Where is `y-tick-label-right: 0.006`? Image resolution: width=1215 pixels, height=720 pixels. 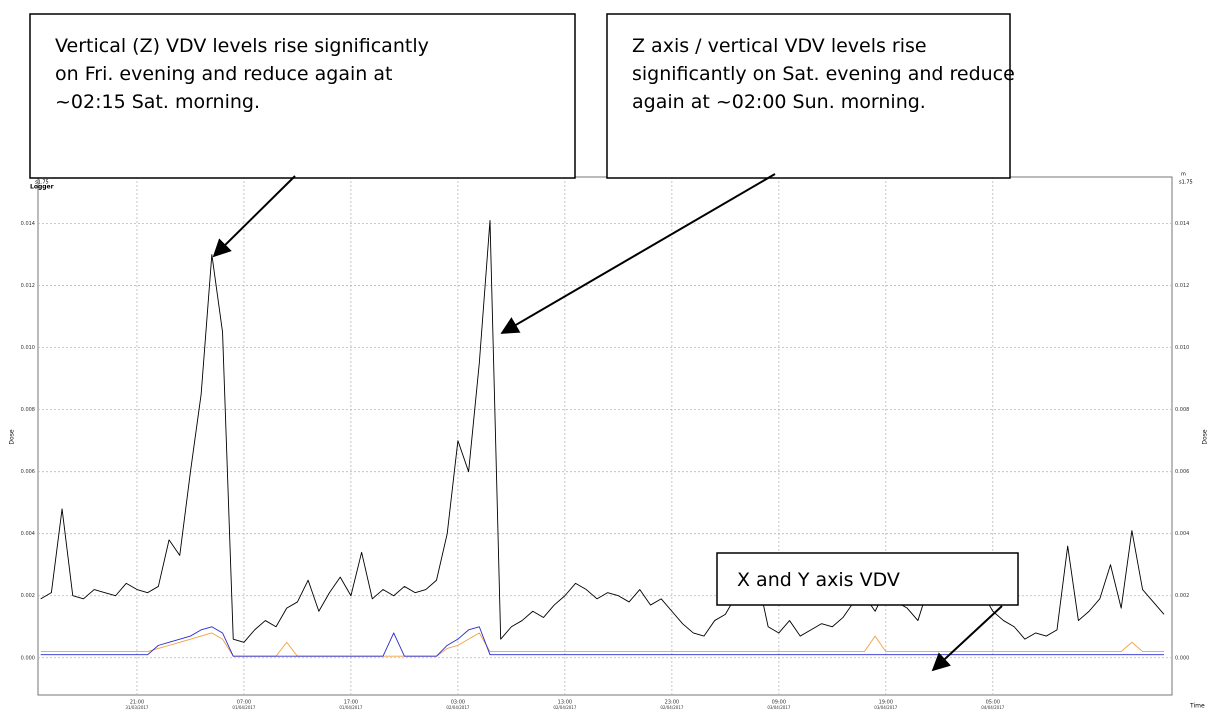
y-tick-label-right: 0.006 is located at coordinates (1182, 472).